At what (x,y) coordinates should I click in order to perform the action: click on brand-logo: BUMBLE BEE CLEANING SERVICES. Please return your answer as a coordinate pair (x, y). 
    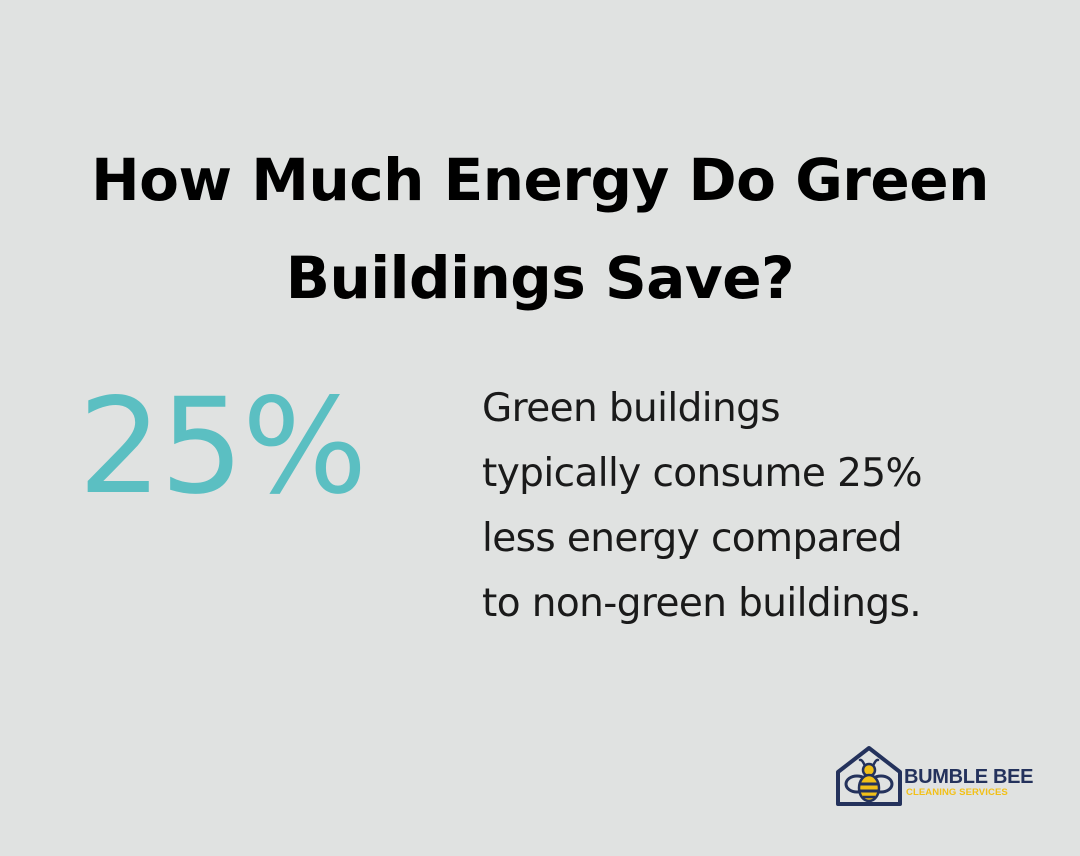
    Looking at the image, I should click on (944, 776).